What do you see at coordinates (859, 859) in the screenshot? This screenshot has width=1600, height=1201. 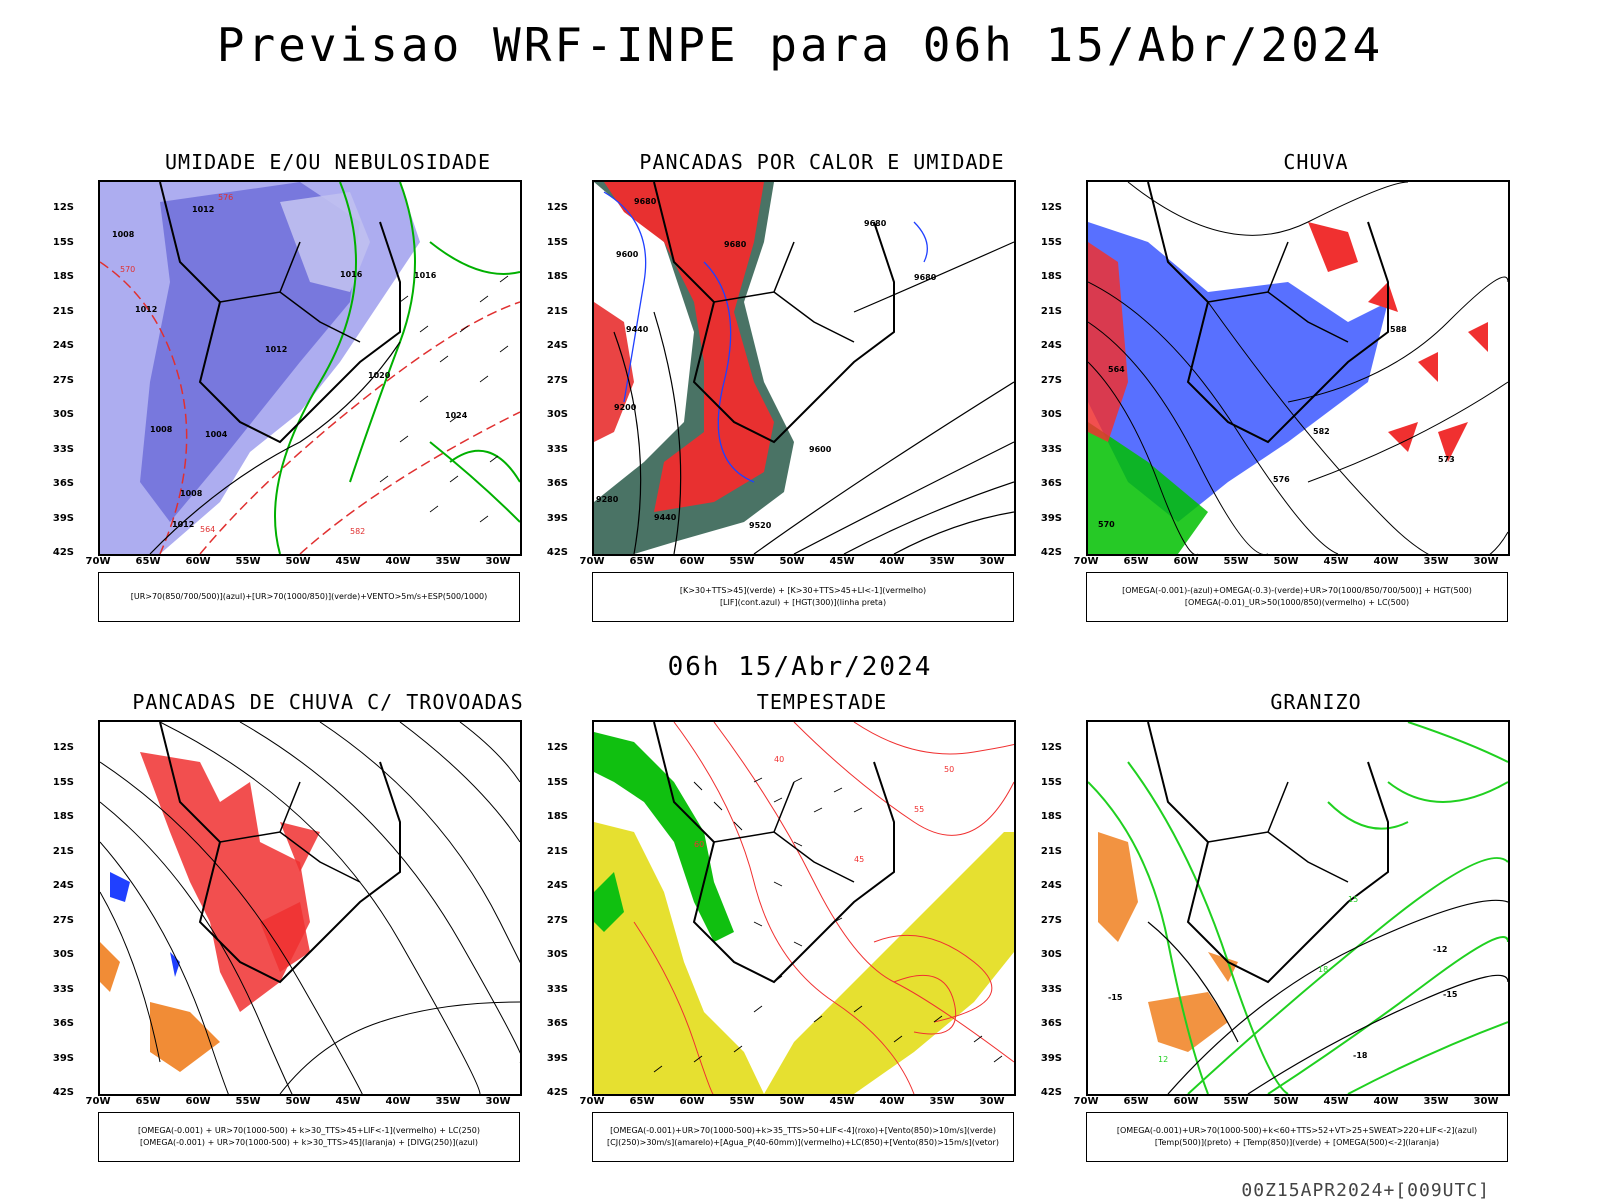 I see `water-label: 45` at bounding box center [859, 859].